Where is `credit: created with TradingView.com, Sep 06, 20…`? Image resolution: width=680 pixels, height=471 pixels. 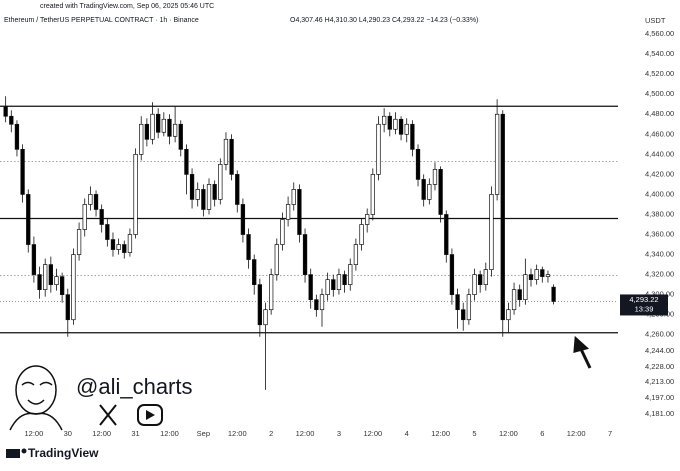 credit: created with TradingView.com, Sep 06, 20… is located at coordinates (127, 6).